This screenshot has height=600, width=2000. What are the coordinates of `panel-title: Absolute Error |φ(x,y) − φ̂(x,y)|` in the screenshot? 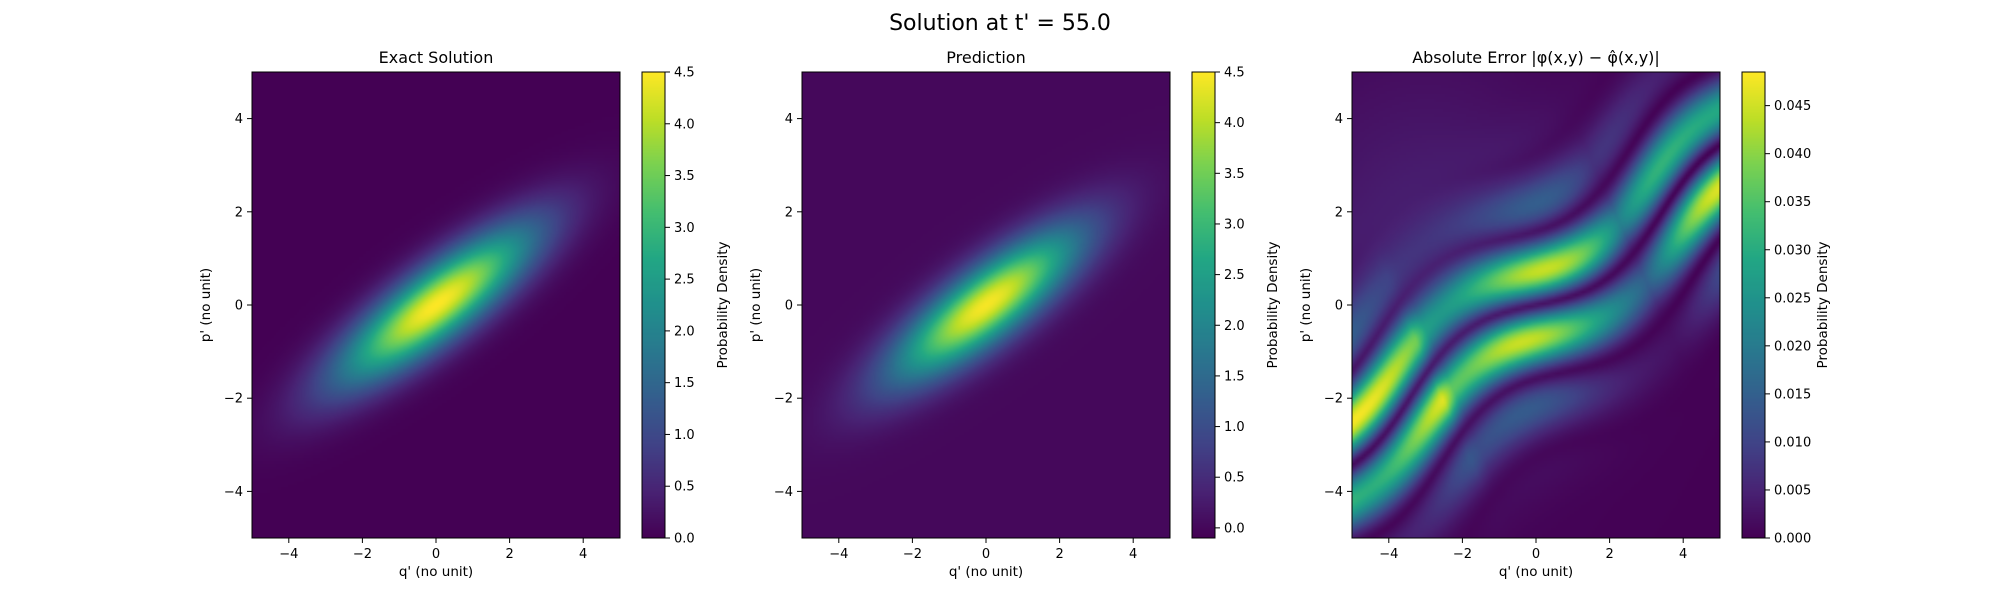 It's located at (1536, 57).